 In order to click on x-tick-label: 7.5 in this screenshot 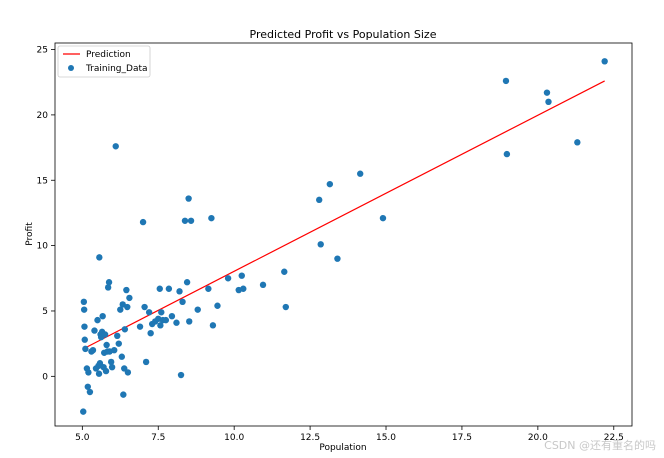, I will do `click(158, 438)`.